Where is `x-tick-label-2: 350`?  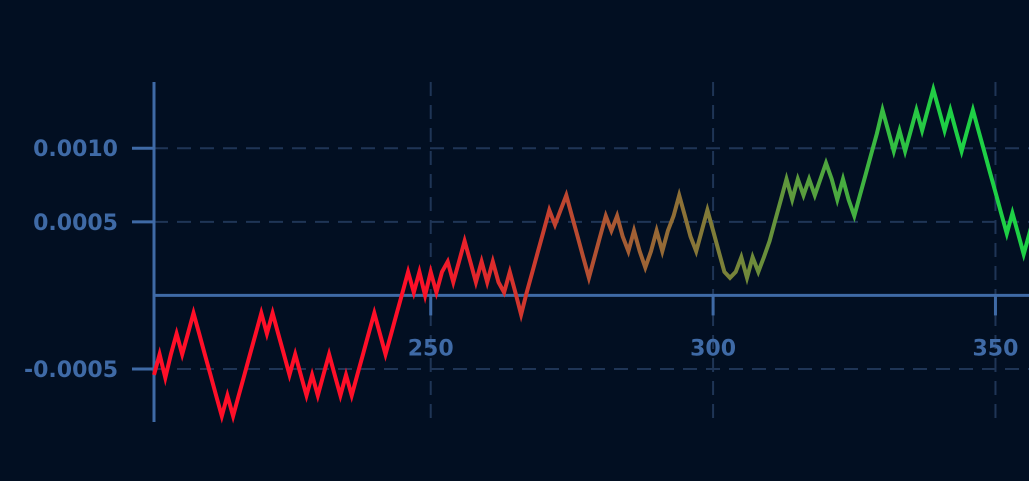
x-tick-label-2: 350 is located at coordinates (995, 348).